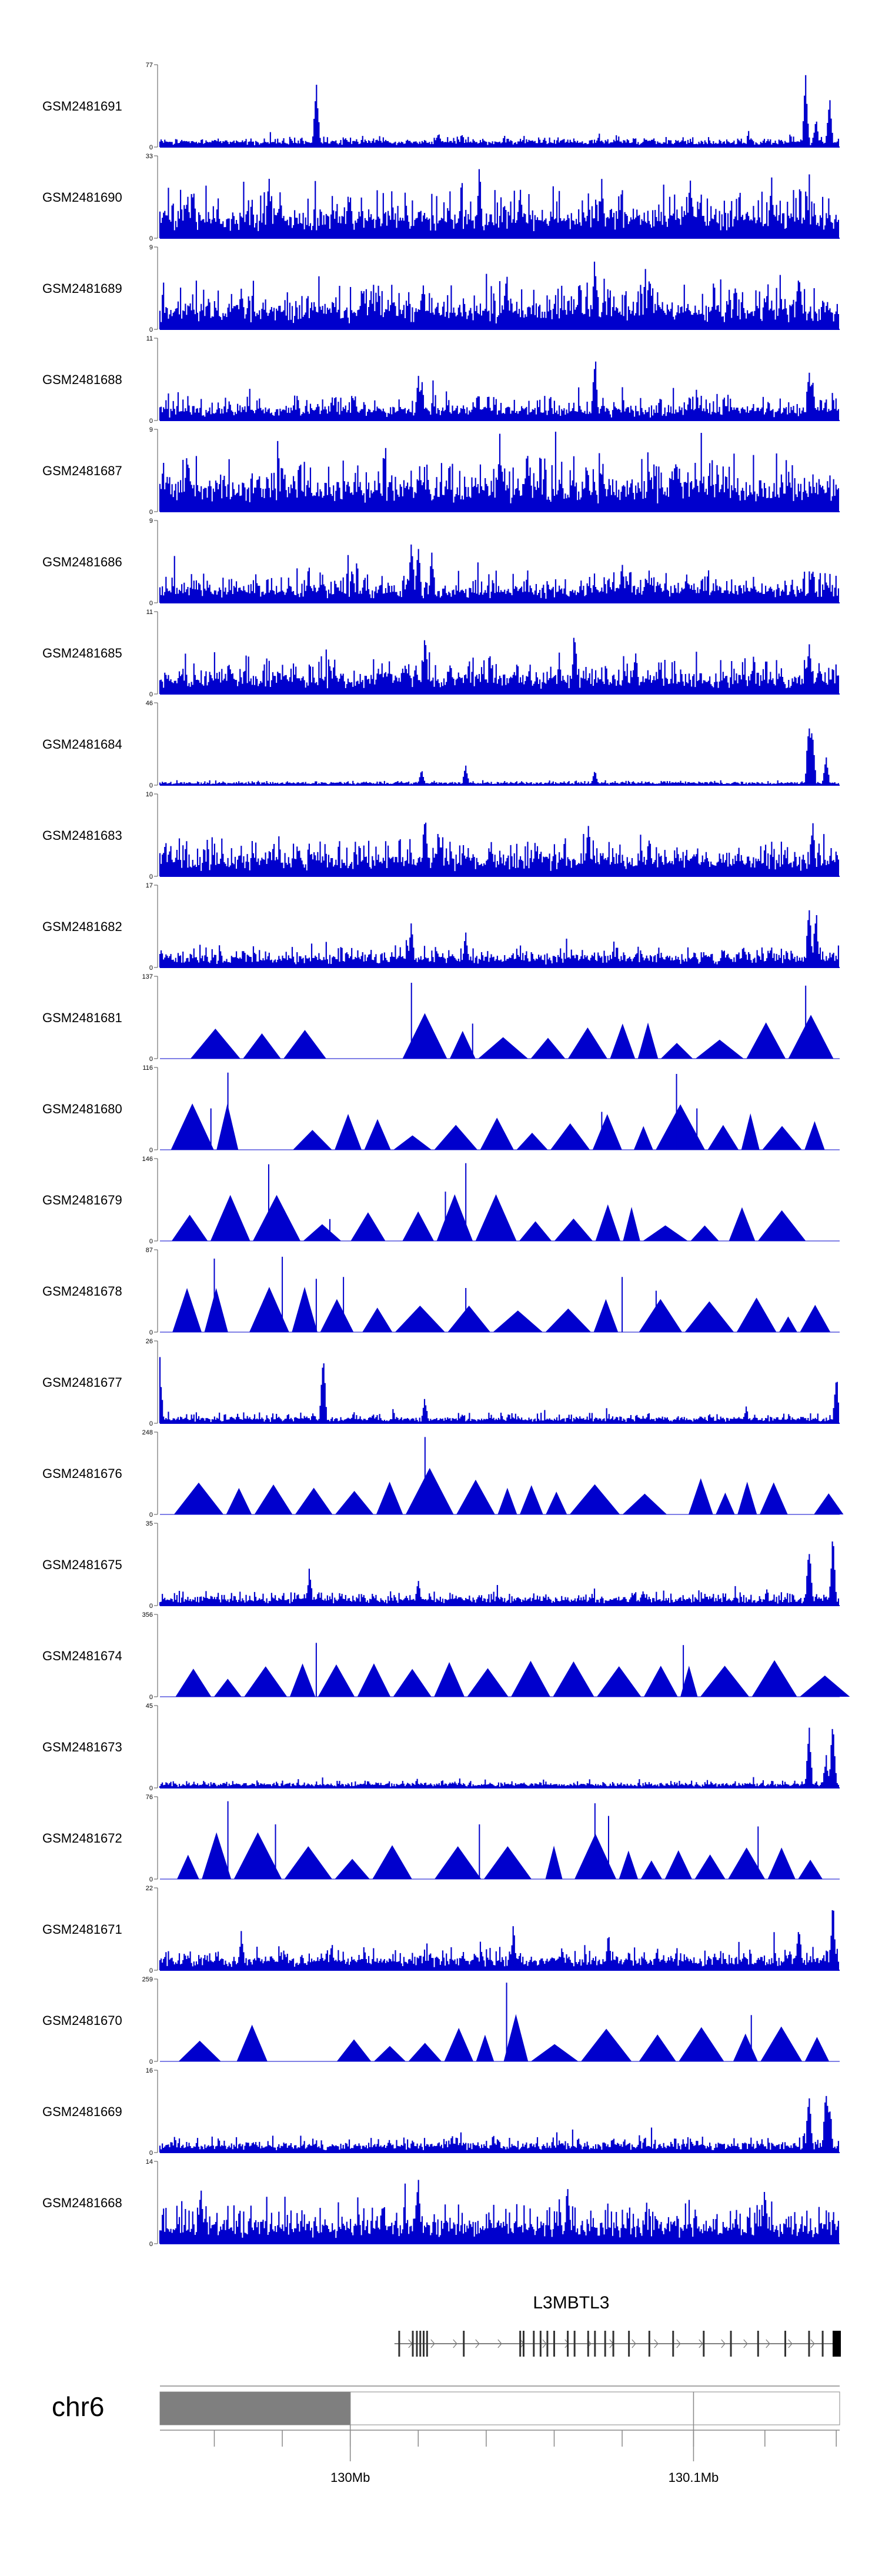 The width and height of the screenshot is (882, 2576). I want to click on axis-coordinate-label: 130.1Mb, so click(694, 2477).